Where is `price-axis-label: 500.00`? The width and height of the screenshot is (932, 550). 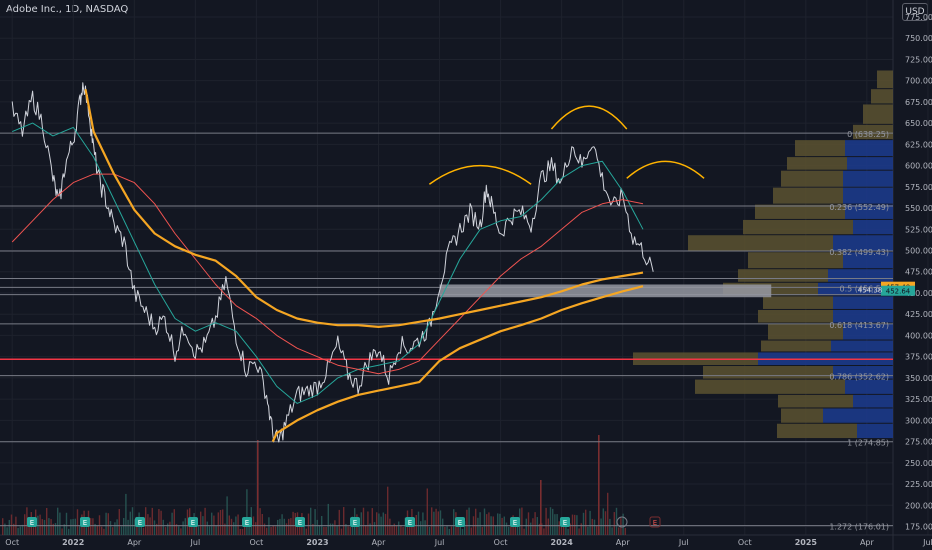 price-axis-label: 500.00 is located at coordinates (918, 251).